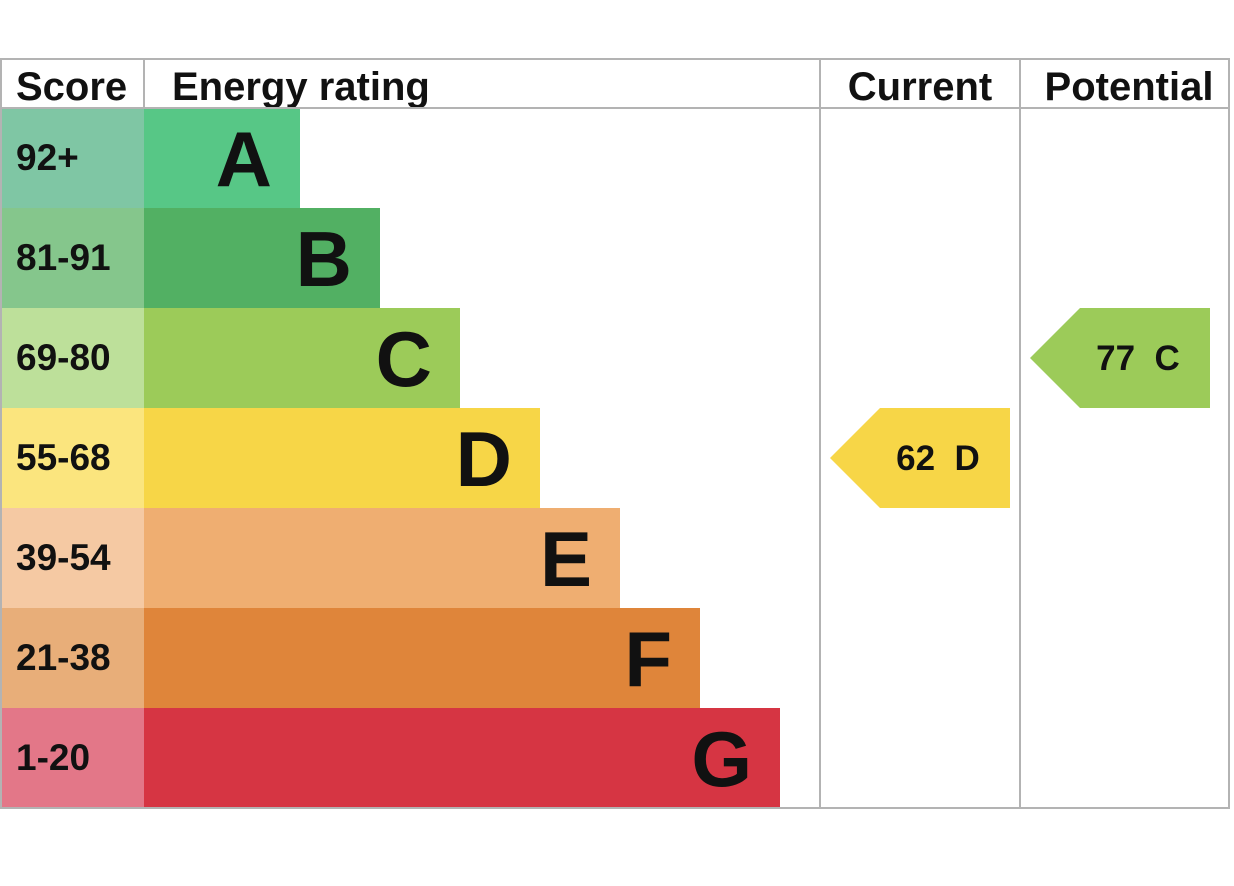 The height and width of the screenshot is (886, 1234). I want to click on score-range-a: 92+, so click(47, 157).